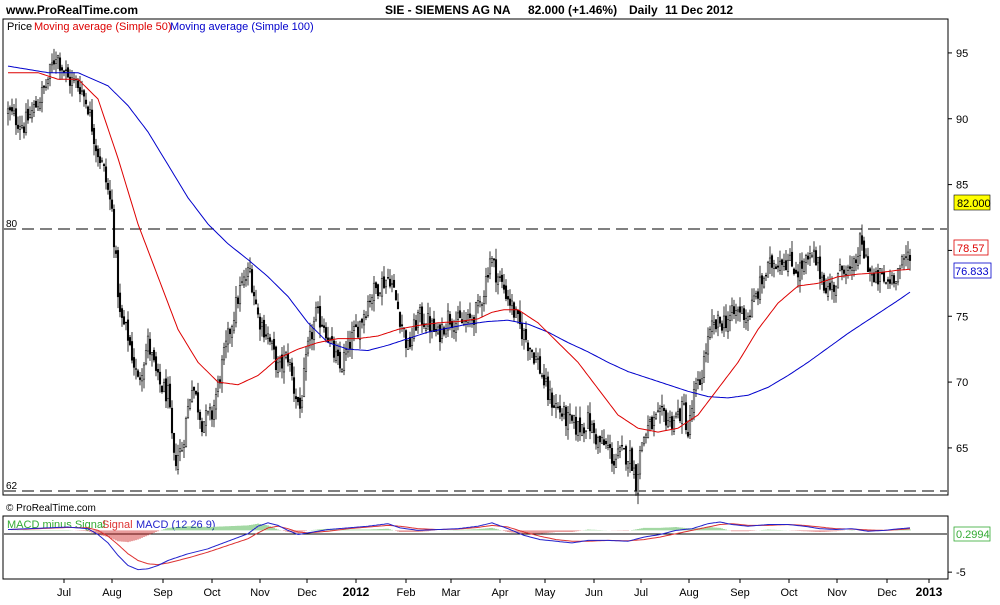 The image size is (1000, 605). Describe the element at coordinates (572, 10) in the screenshot. I see `price-change: 82.000 (+1.46%)` at that location.